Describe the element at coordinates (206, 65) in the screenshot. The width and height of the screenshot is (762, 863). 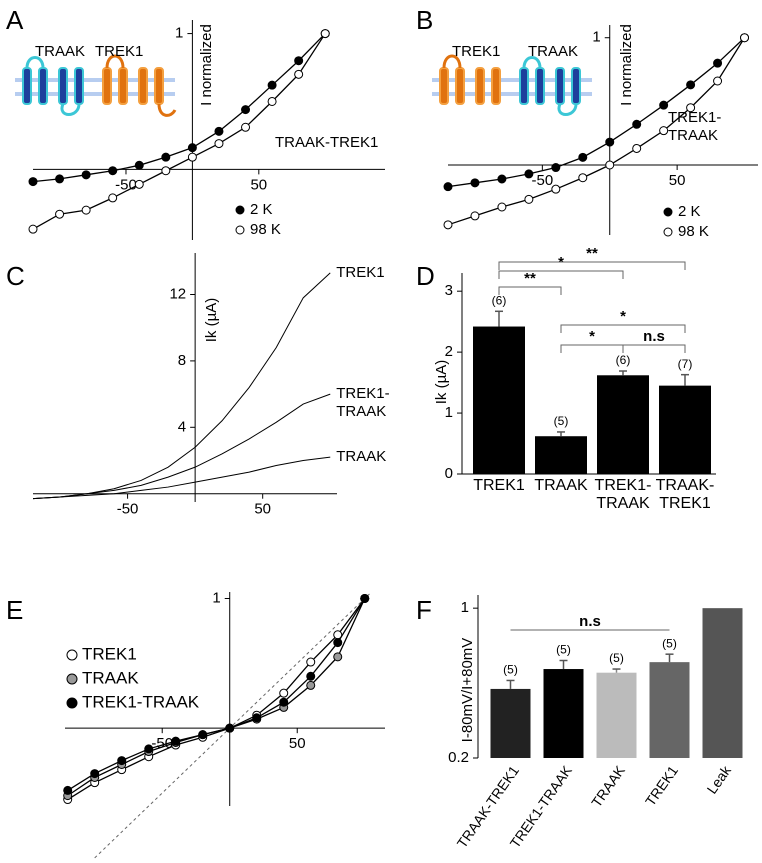
I see `y-axis-label: I normalized` at that location.